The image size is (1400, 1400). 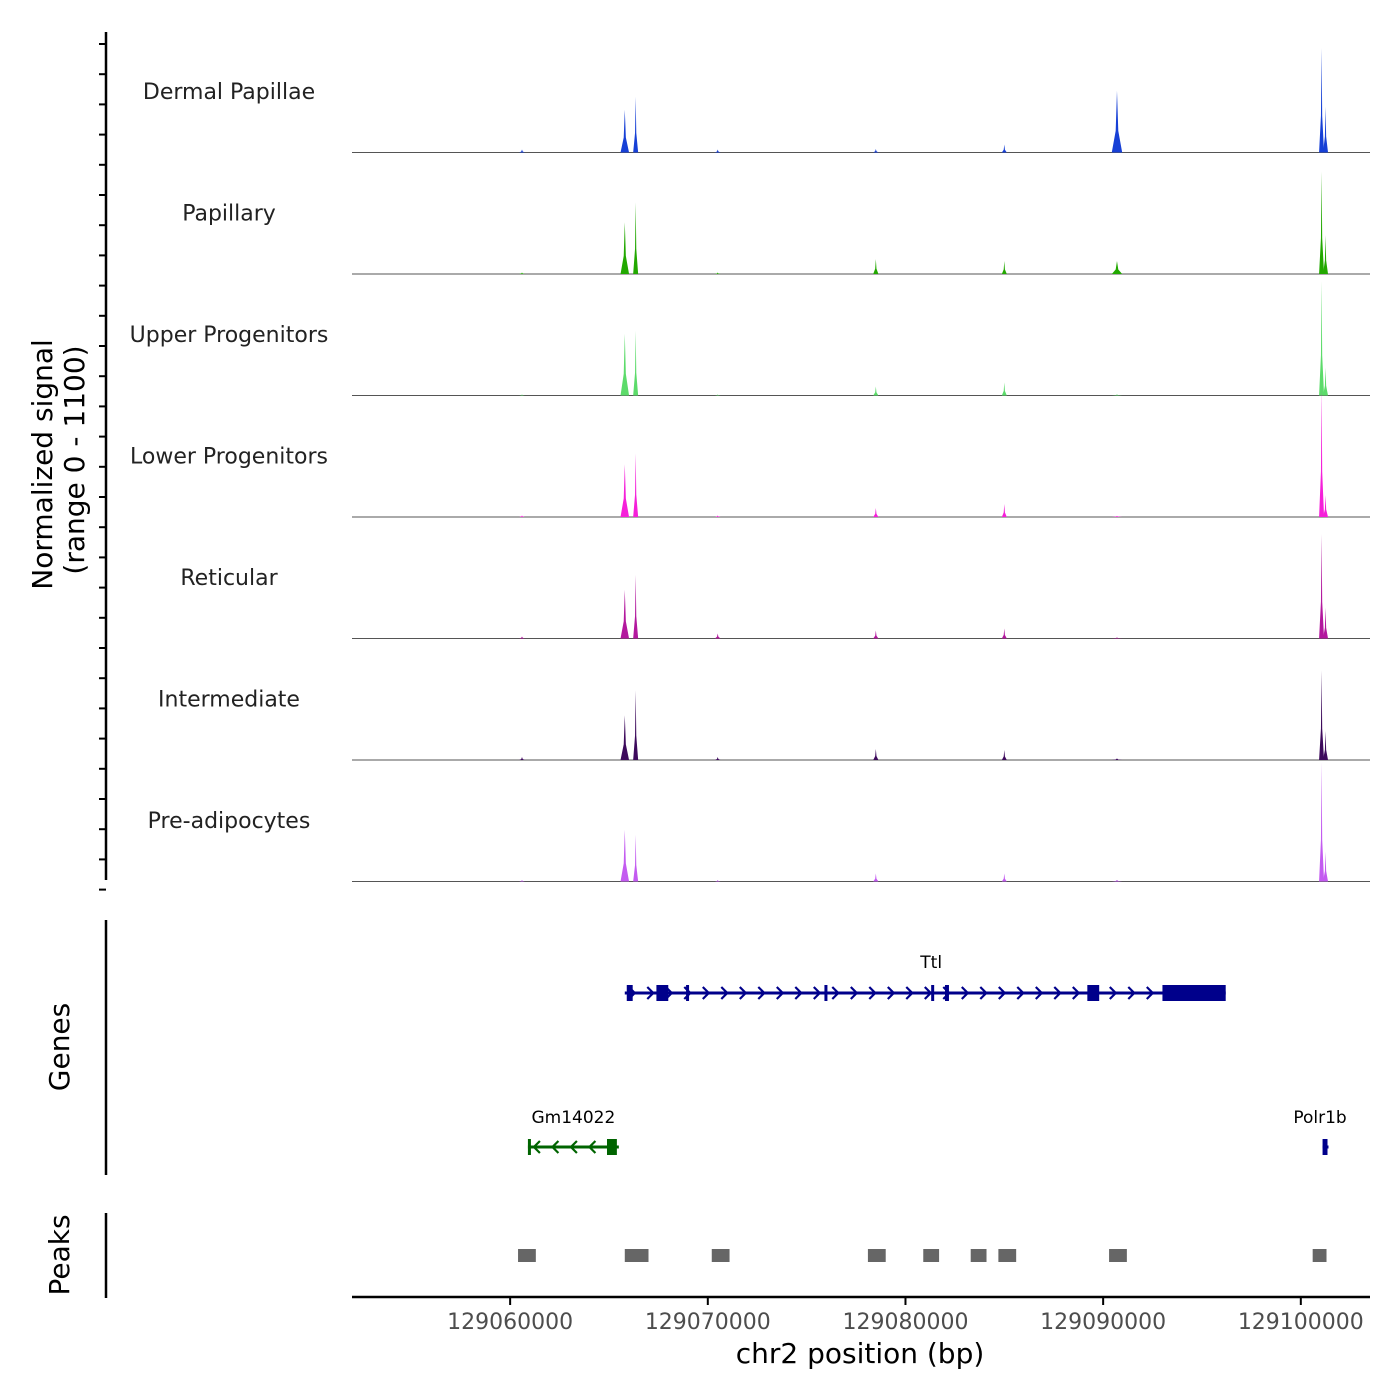 I want to click on gene-label: Ttl, so click(x=930, y=963).